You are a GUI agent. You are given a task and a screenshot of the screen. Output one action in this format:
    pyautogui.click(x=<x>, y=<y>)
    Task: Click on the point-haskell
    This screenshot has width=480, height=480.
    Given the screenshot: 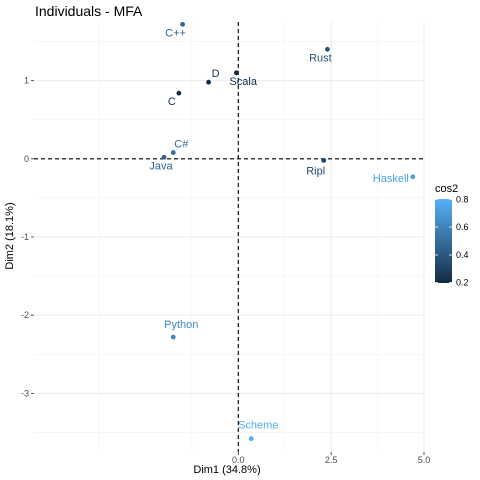 What is the action you would take?
    pyautogui.click(x=413, y=177)
    